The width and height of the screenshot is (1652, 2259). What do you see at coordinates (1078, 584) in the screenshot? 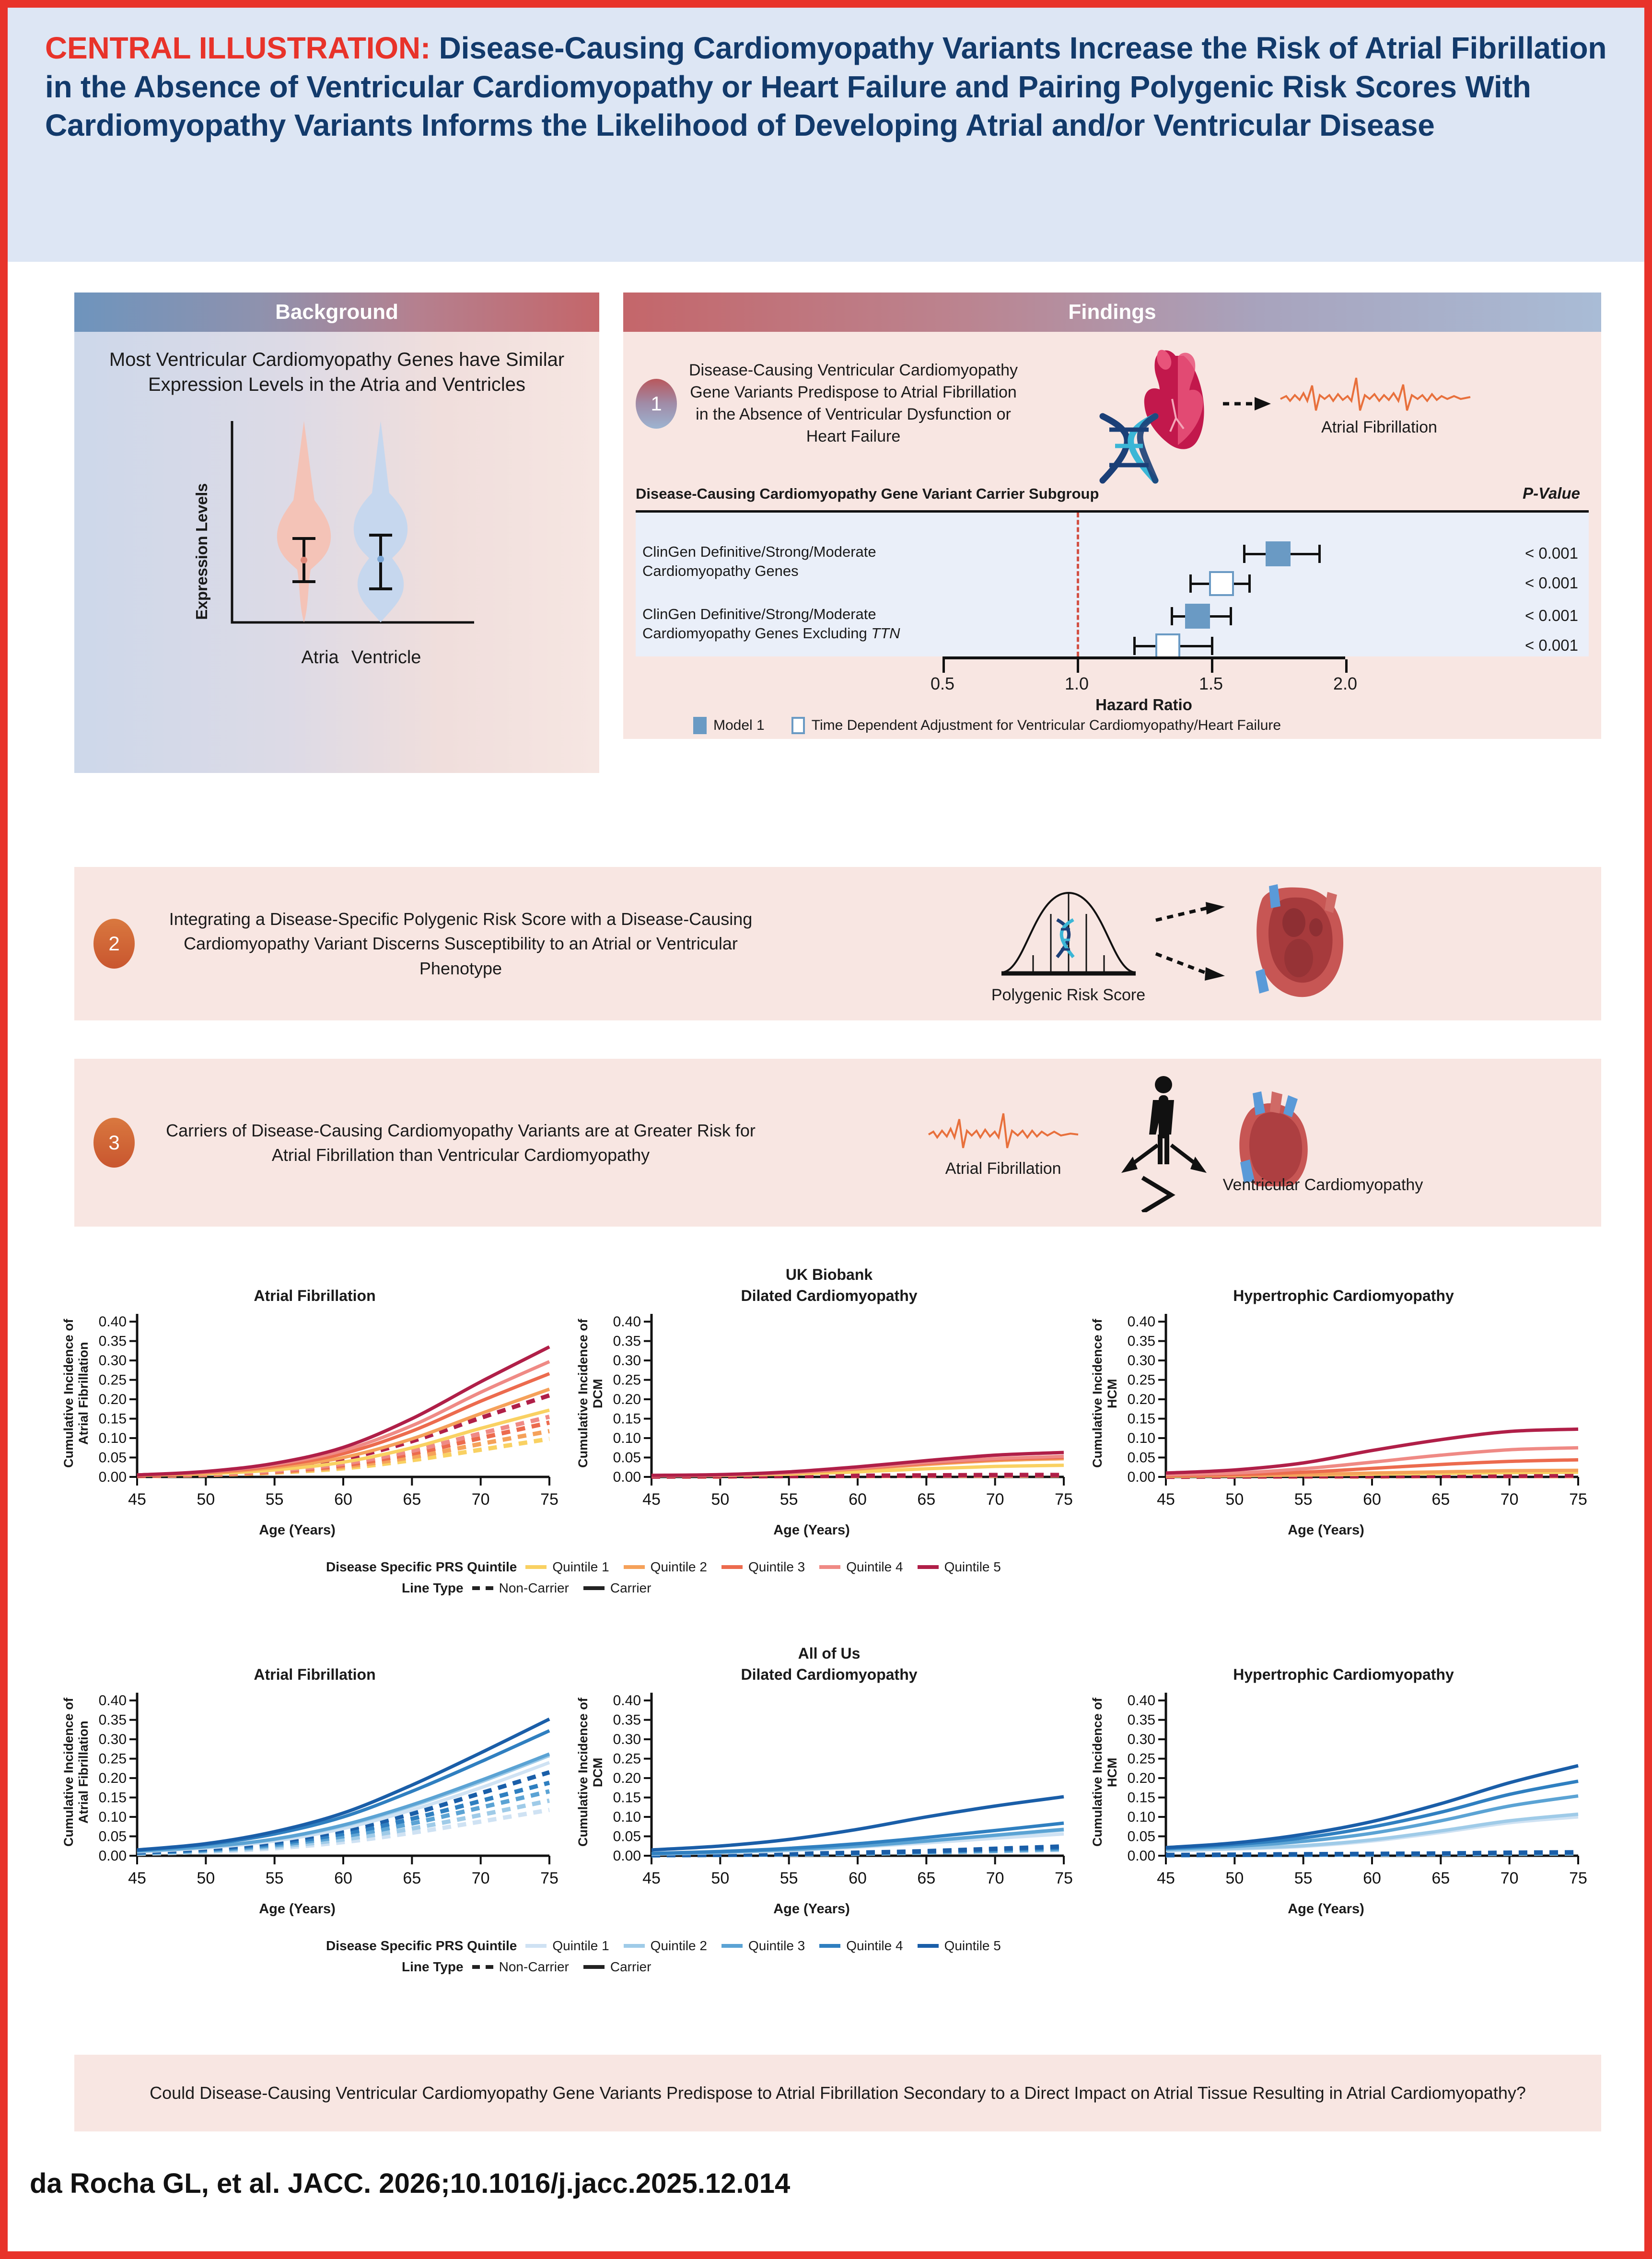
I see `forest-reference-line` at bounding box center [1078, 584].